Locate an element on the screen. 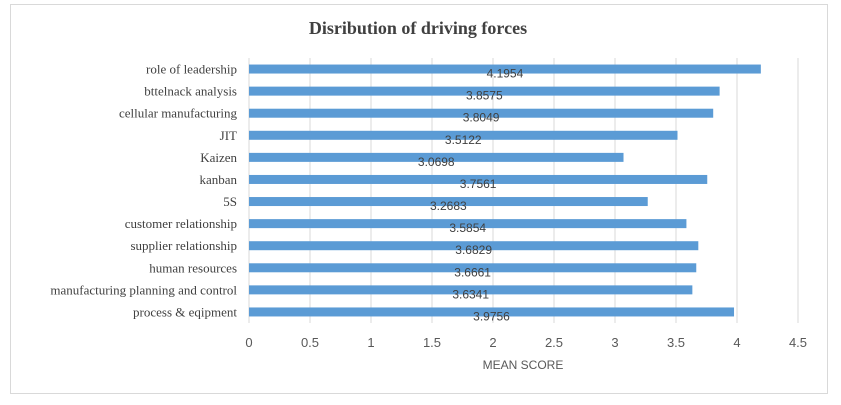 The width and height of the screenshot is (841, 405). data-label: 3.8049 is located at coordinates (481, 118).